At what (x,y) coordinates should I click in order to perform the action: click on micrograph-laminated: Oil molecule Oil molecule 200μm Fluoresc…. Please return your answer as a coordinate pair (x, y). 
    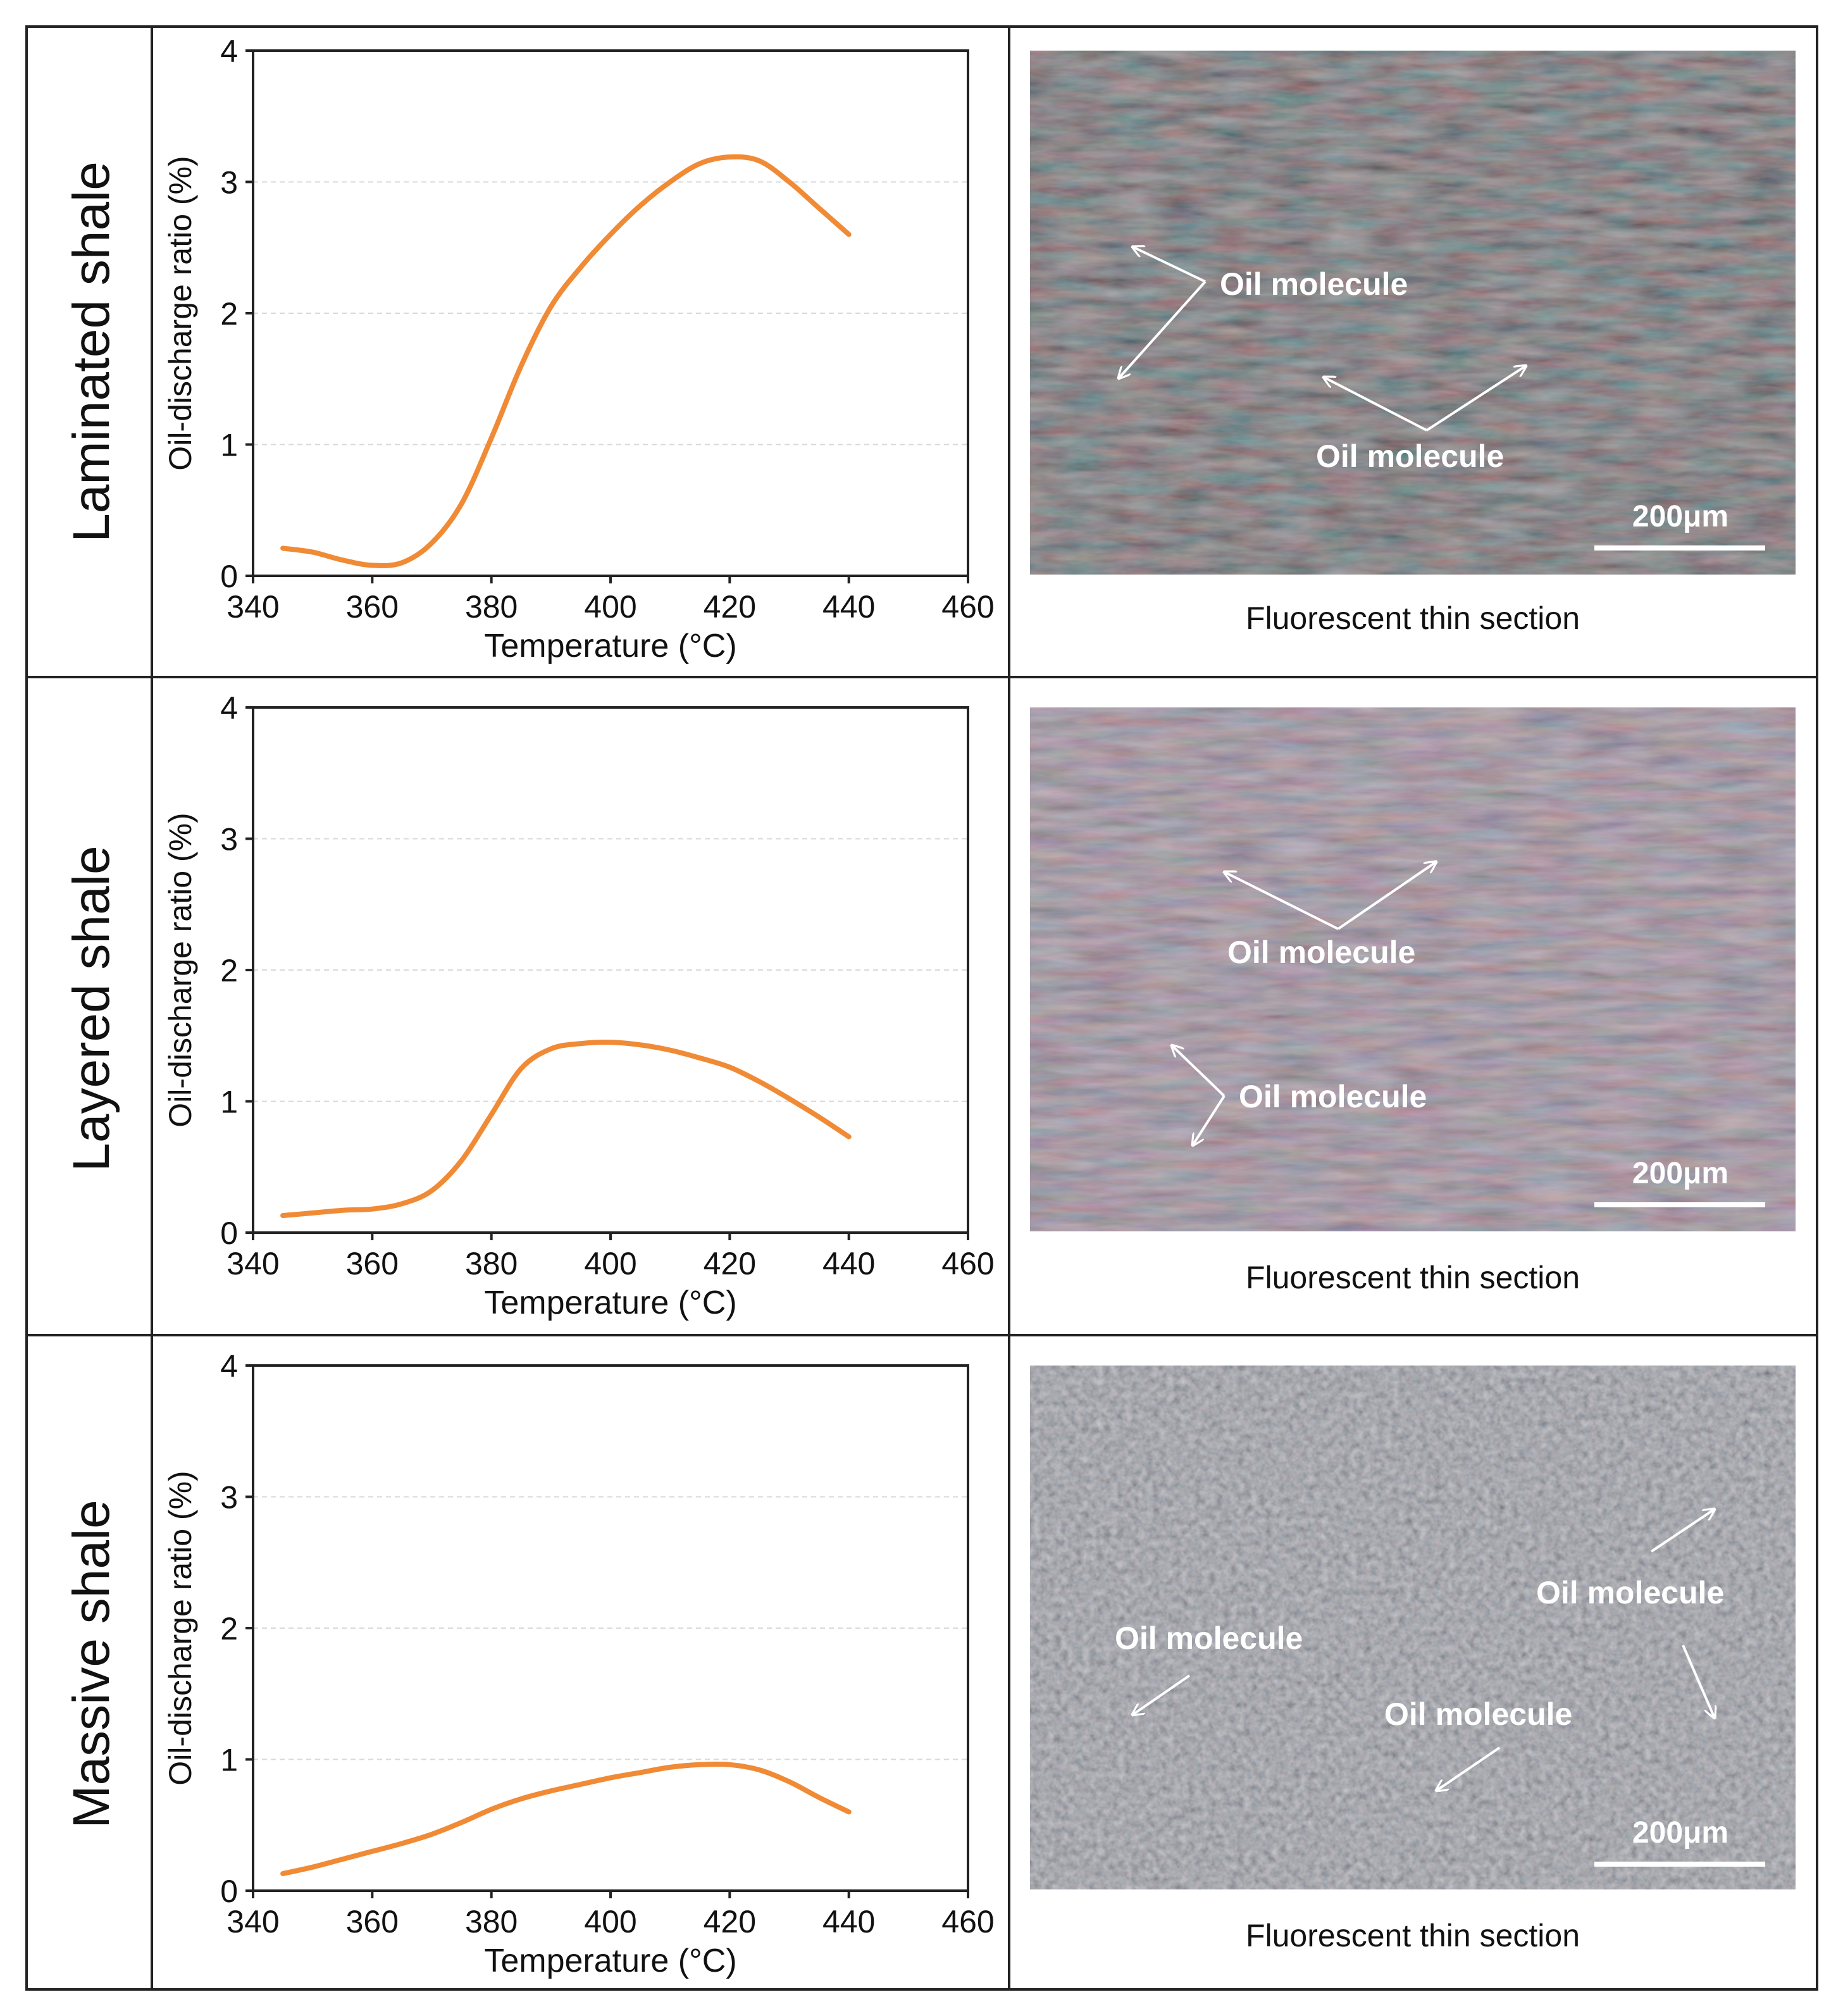
    Looking at the image, I should click on (1413, 343).